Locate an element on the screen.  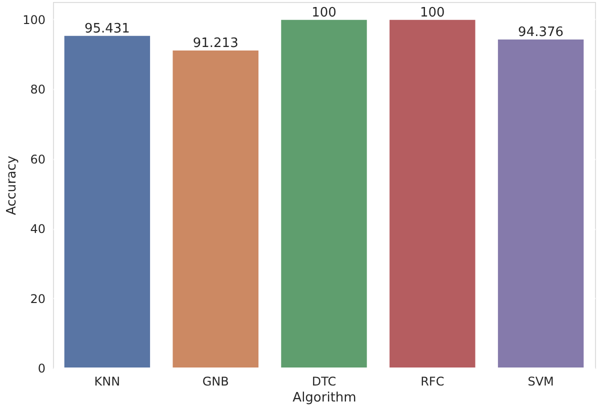
y-tick-label: 0 is located at coordinates (42, 369).